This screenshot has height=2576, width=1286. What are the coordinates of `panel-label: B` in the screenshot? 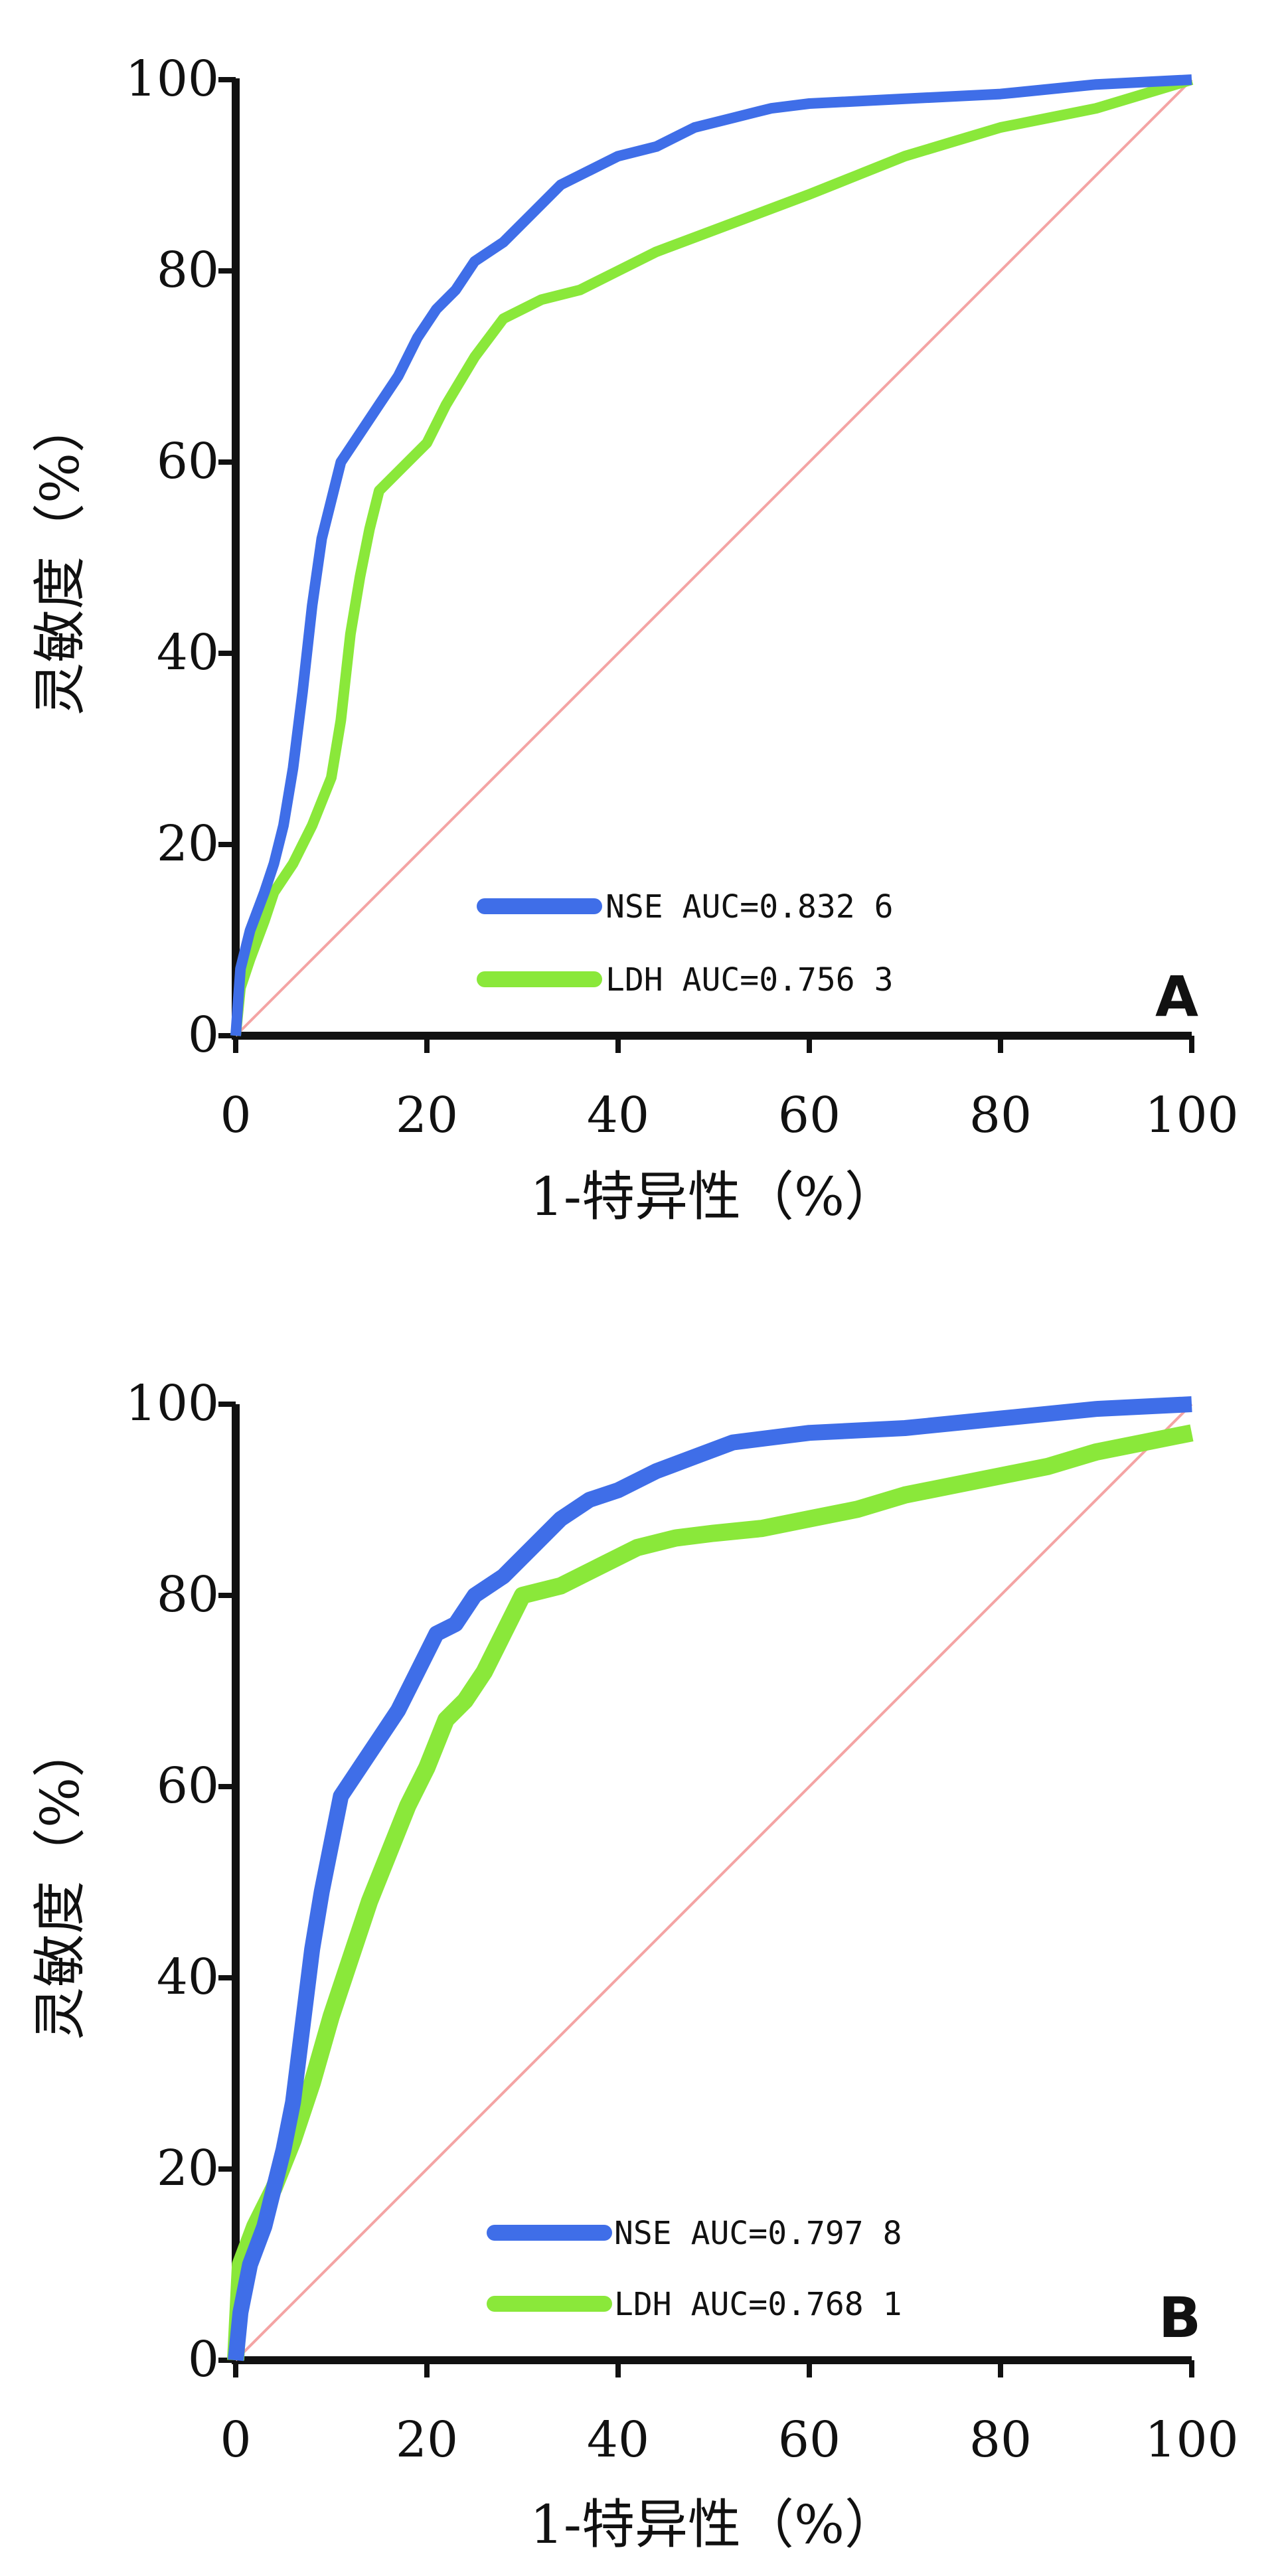 It's located at (1180, 2317).